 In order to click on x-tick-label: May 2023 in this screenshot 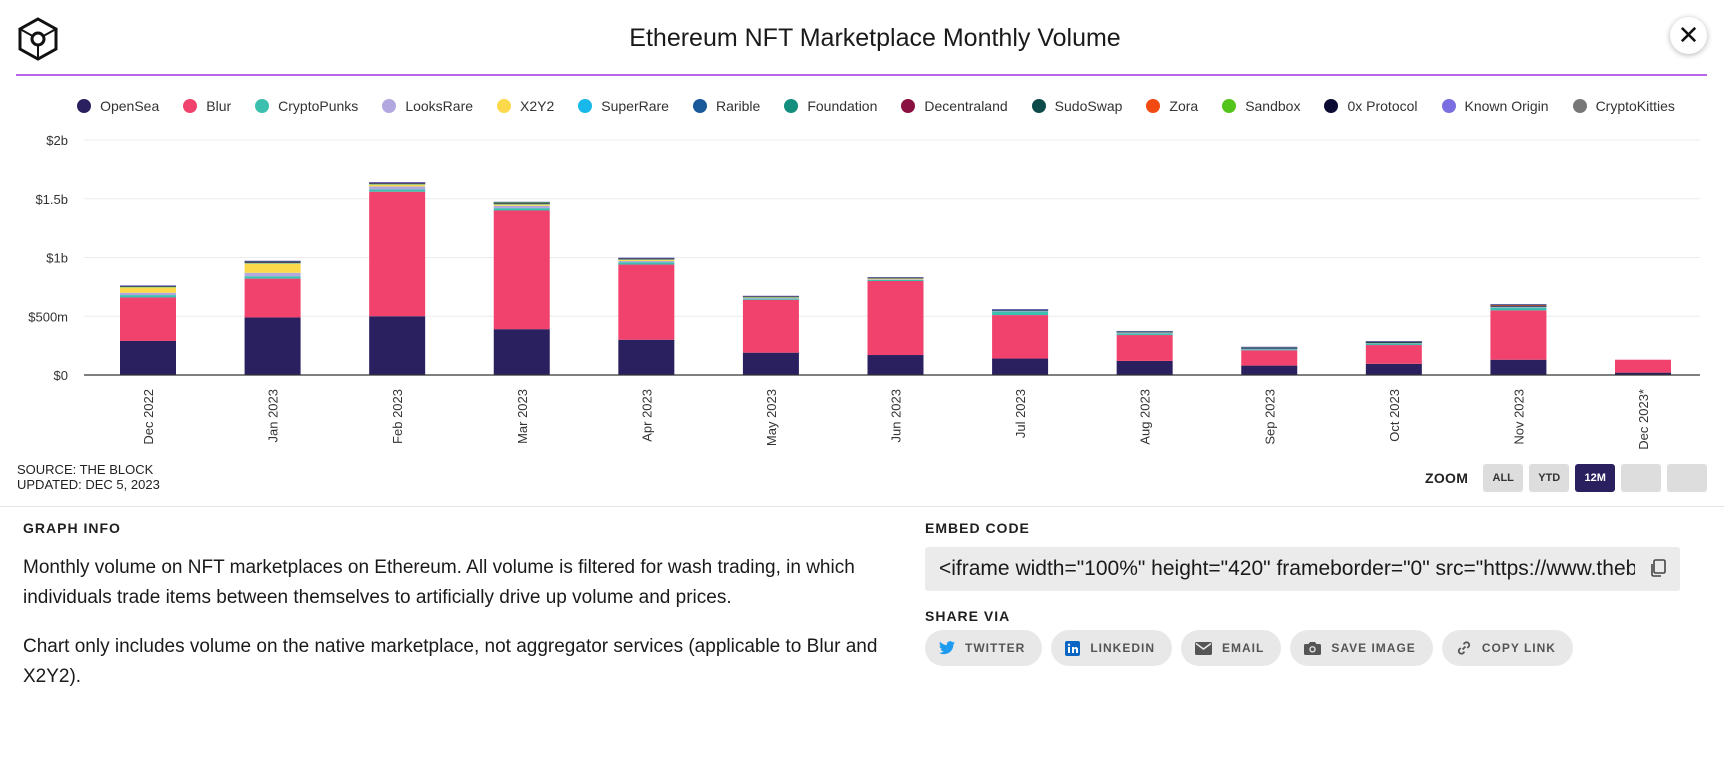, I will do `click(771, 417)`.